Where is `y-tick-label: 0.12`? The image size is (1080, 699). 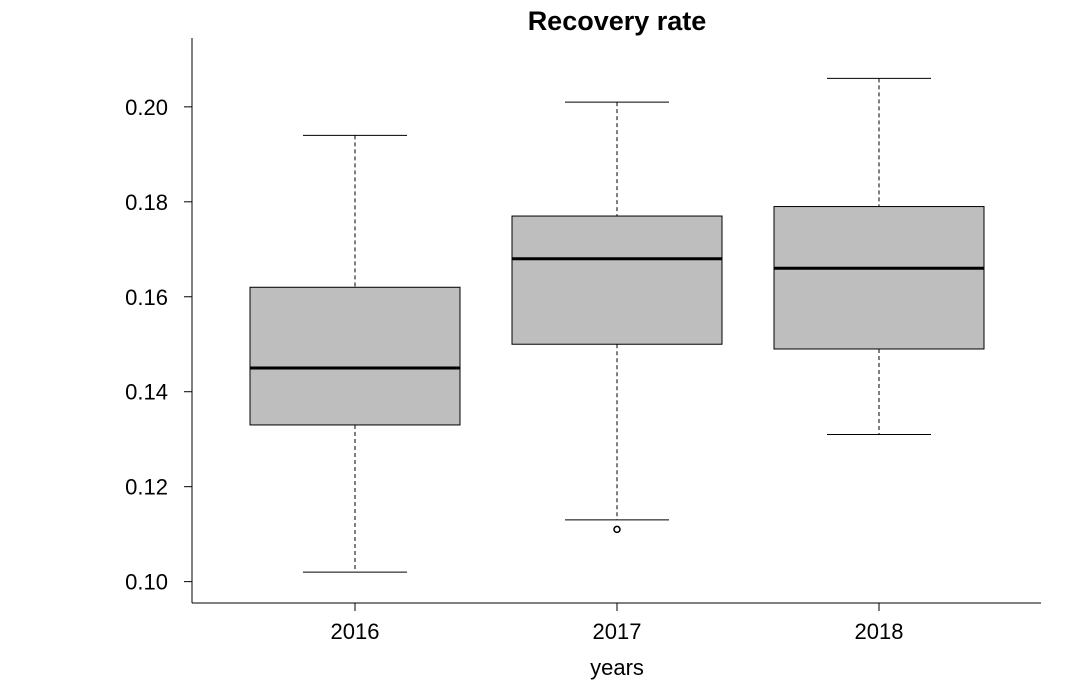 y-tick-label: 0.12 is located at coordinates (146, 487).